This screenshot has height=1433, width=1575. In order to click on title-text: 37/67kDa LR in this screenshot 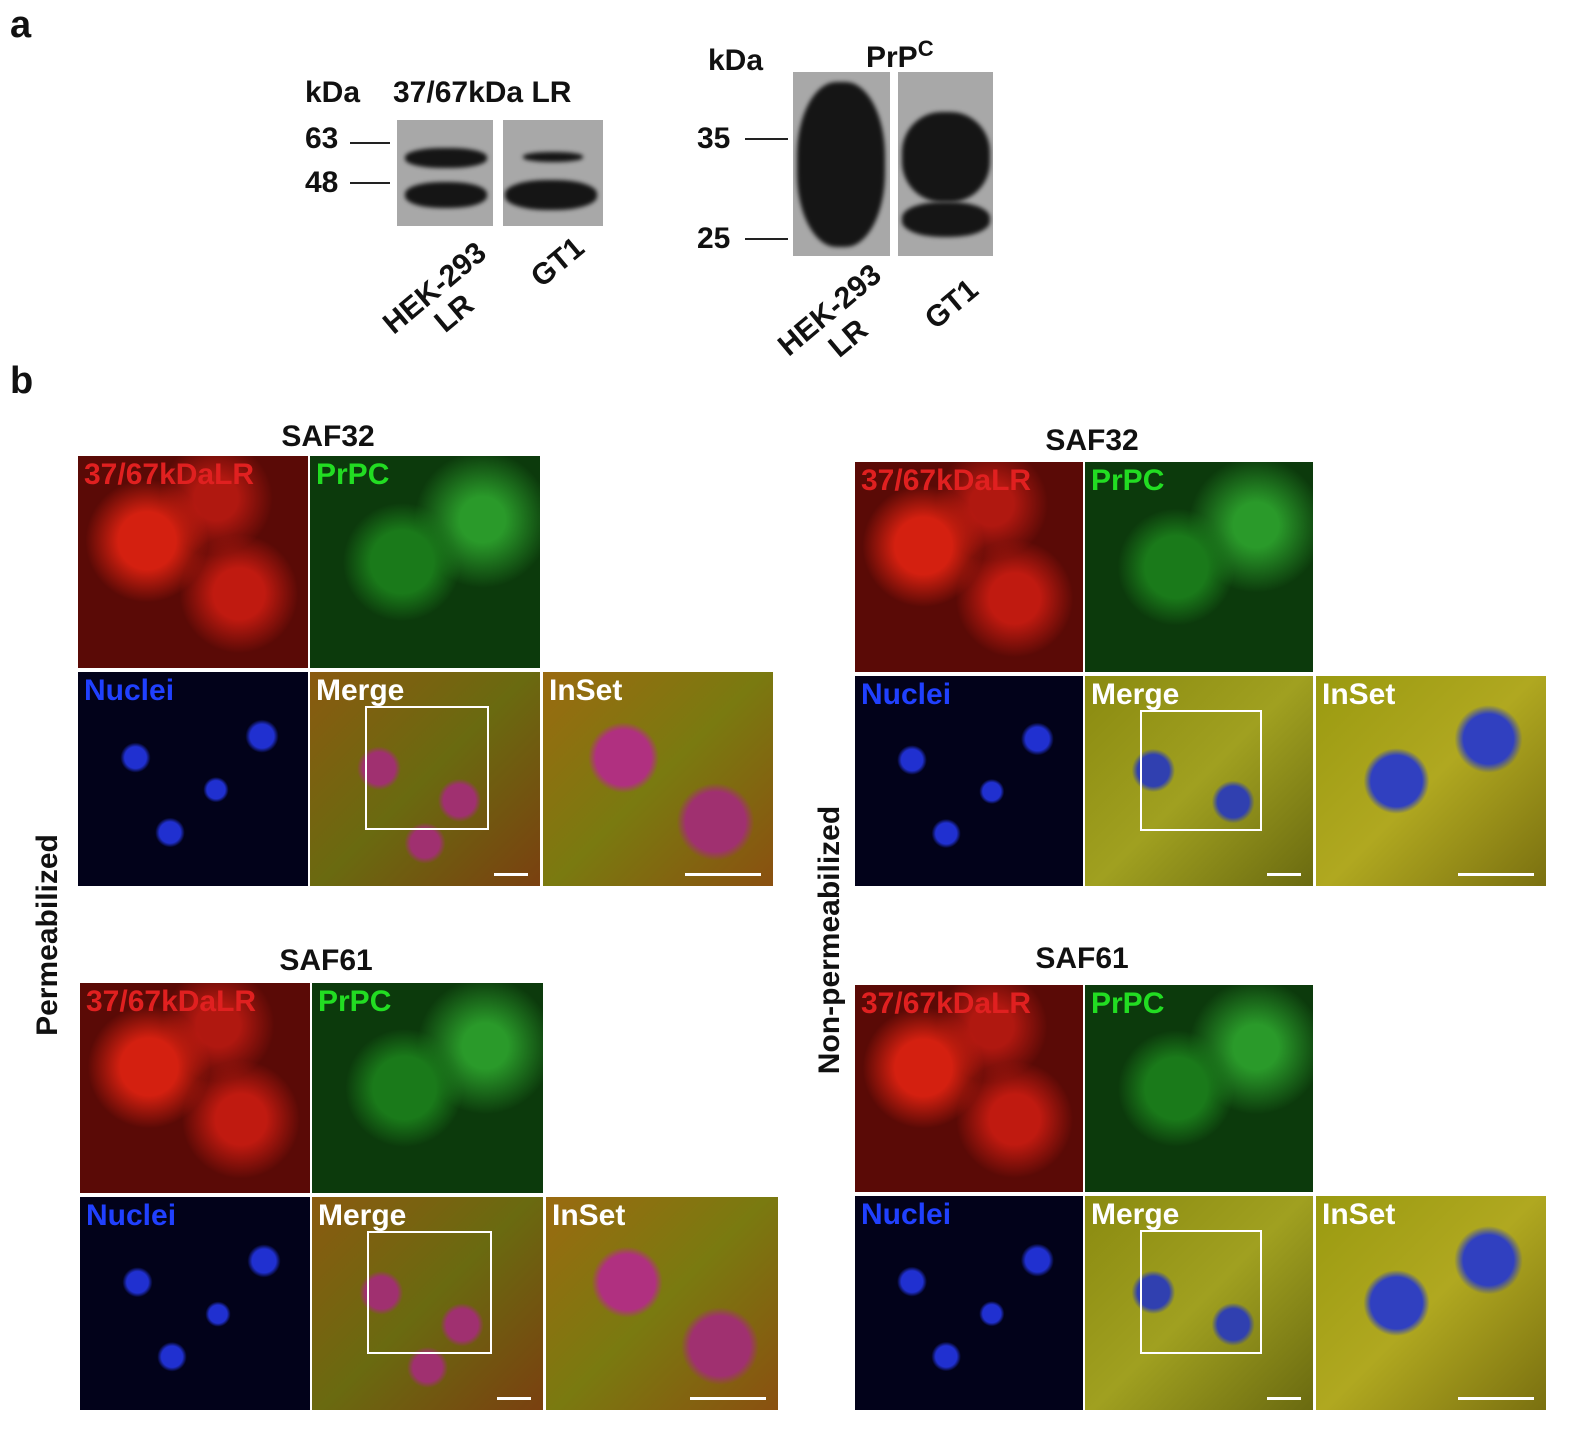, I will do `click(482, 92)`.